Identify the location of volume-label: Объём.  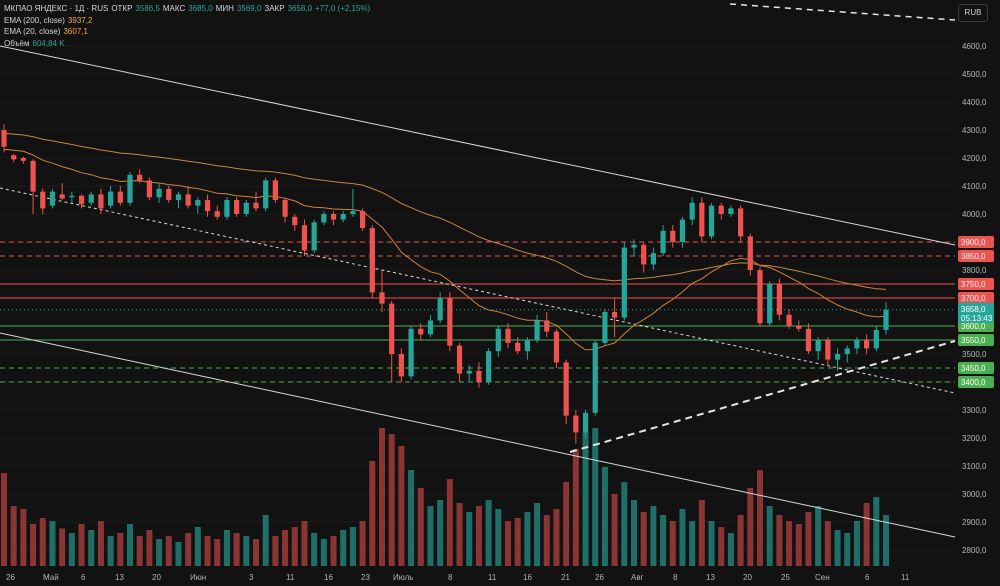
(17, 43).